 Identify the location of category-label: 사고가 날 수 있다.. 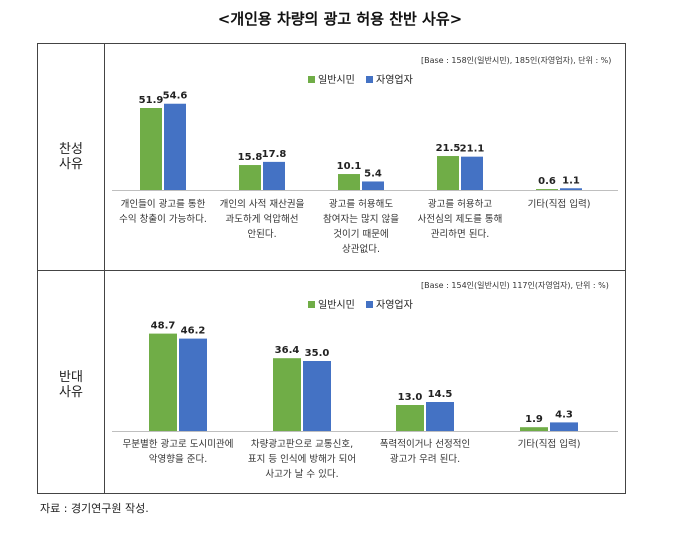
(301, 474).